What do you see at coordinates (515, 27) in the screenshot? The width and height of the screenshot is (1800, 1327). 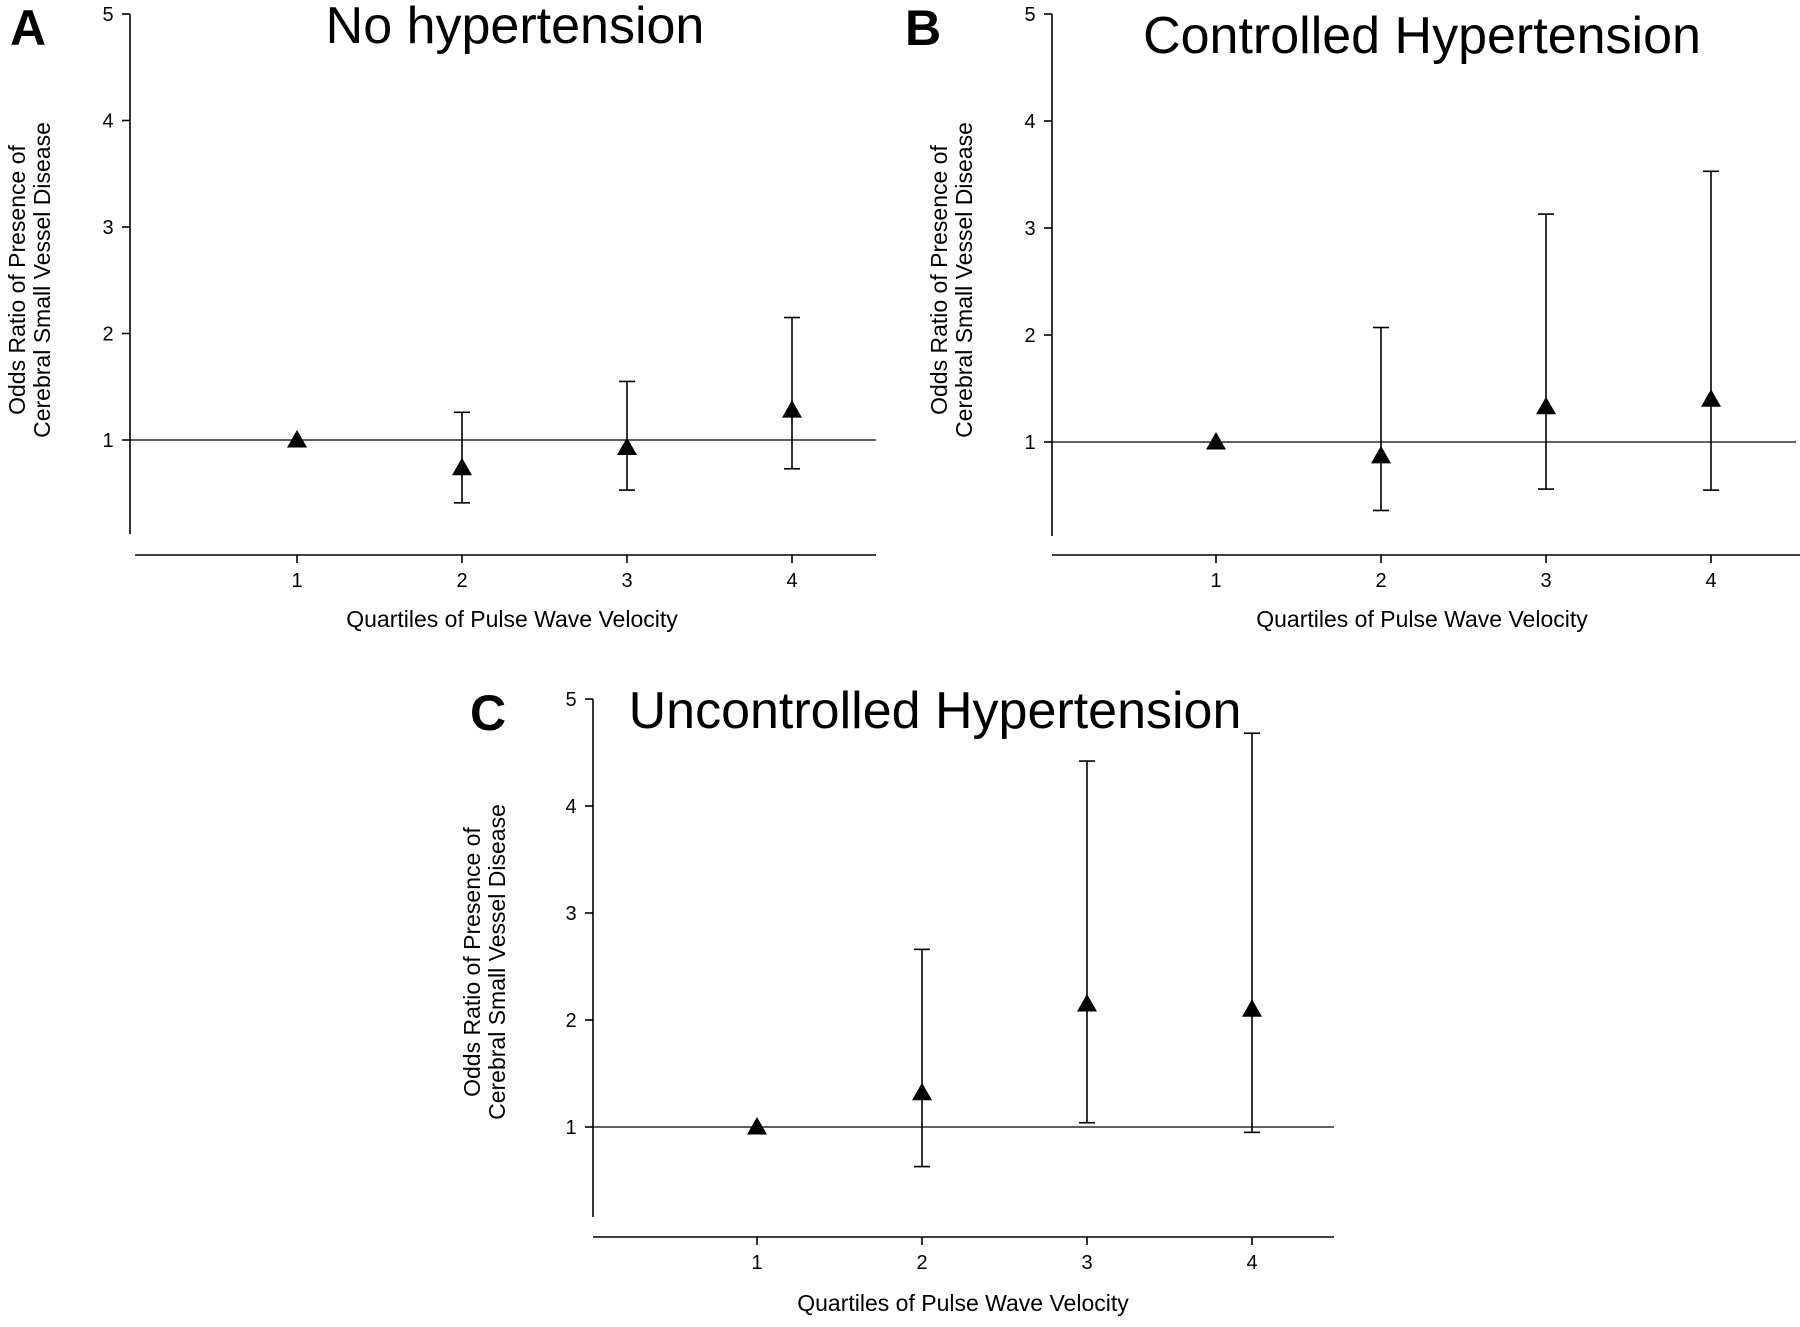 I see `chart-title: No hypertension` at bounding box center [515, 27].